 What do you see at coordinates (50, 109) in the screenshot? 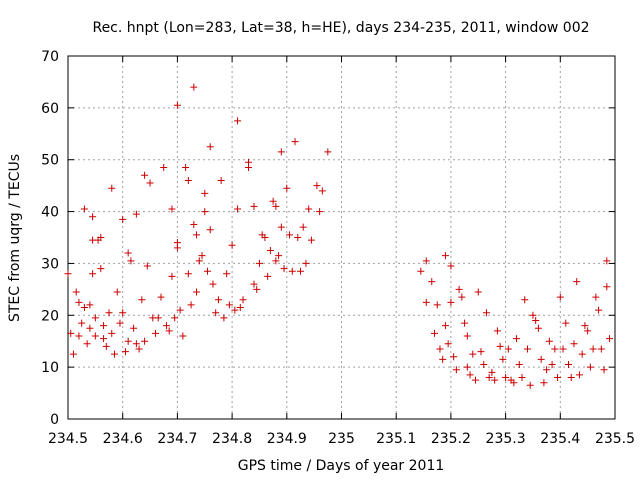
I see `y-tick-label: 60` at bounding box center [50, 109].